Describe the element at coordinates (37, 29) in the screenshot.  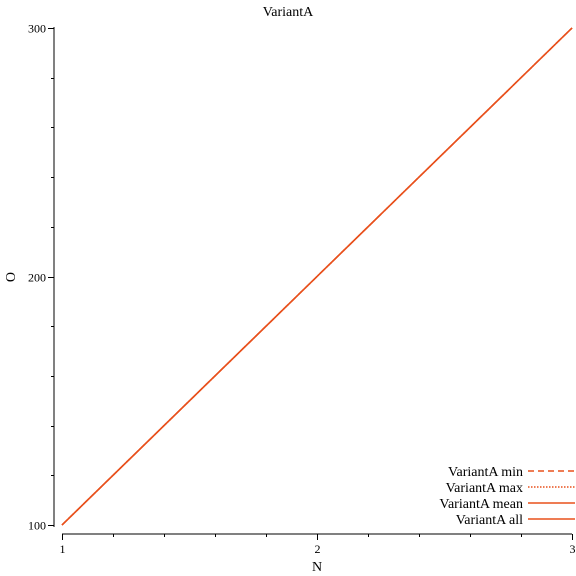
I see `y-tick-label: 300` at that location.